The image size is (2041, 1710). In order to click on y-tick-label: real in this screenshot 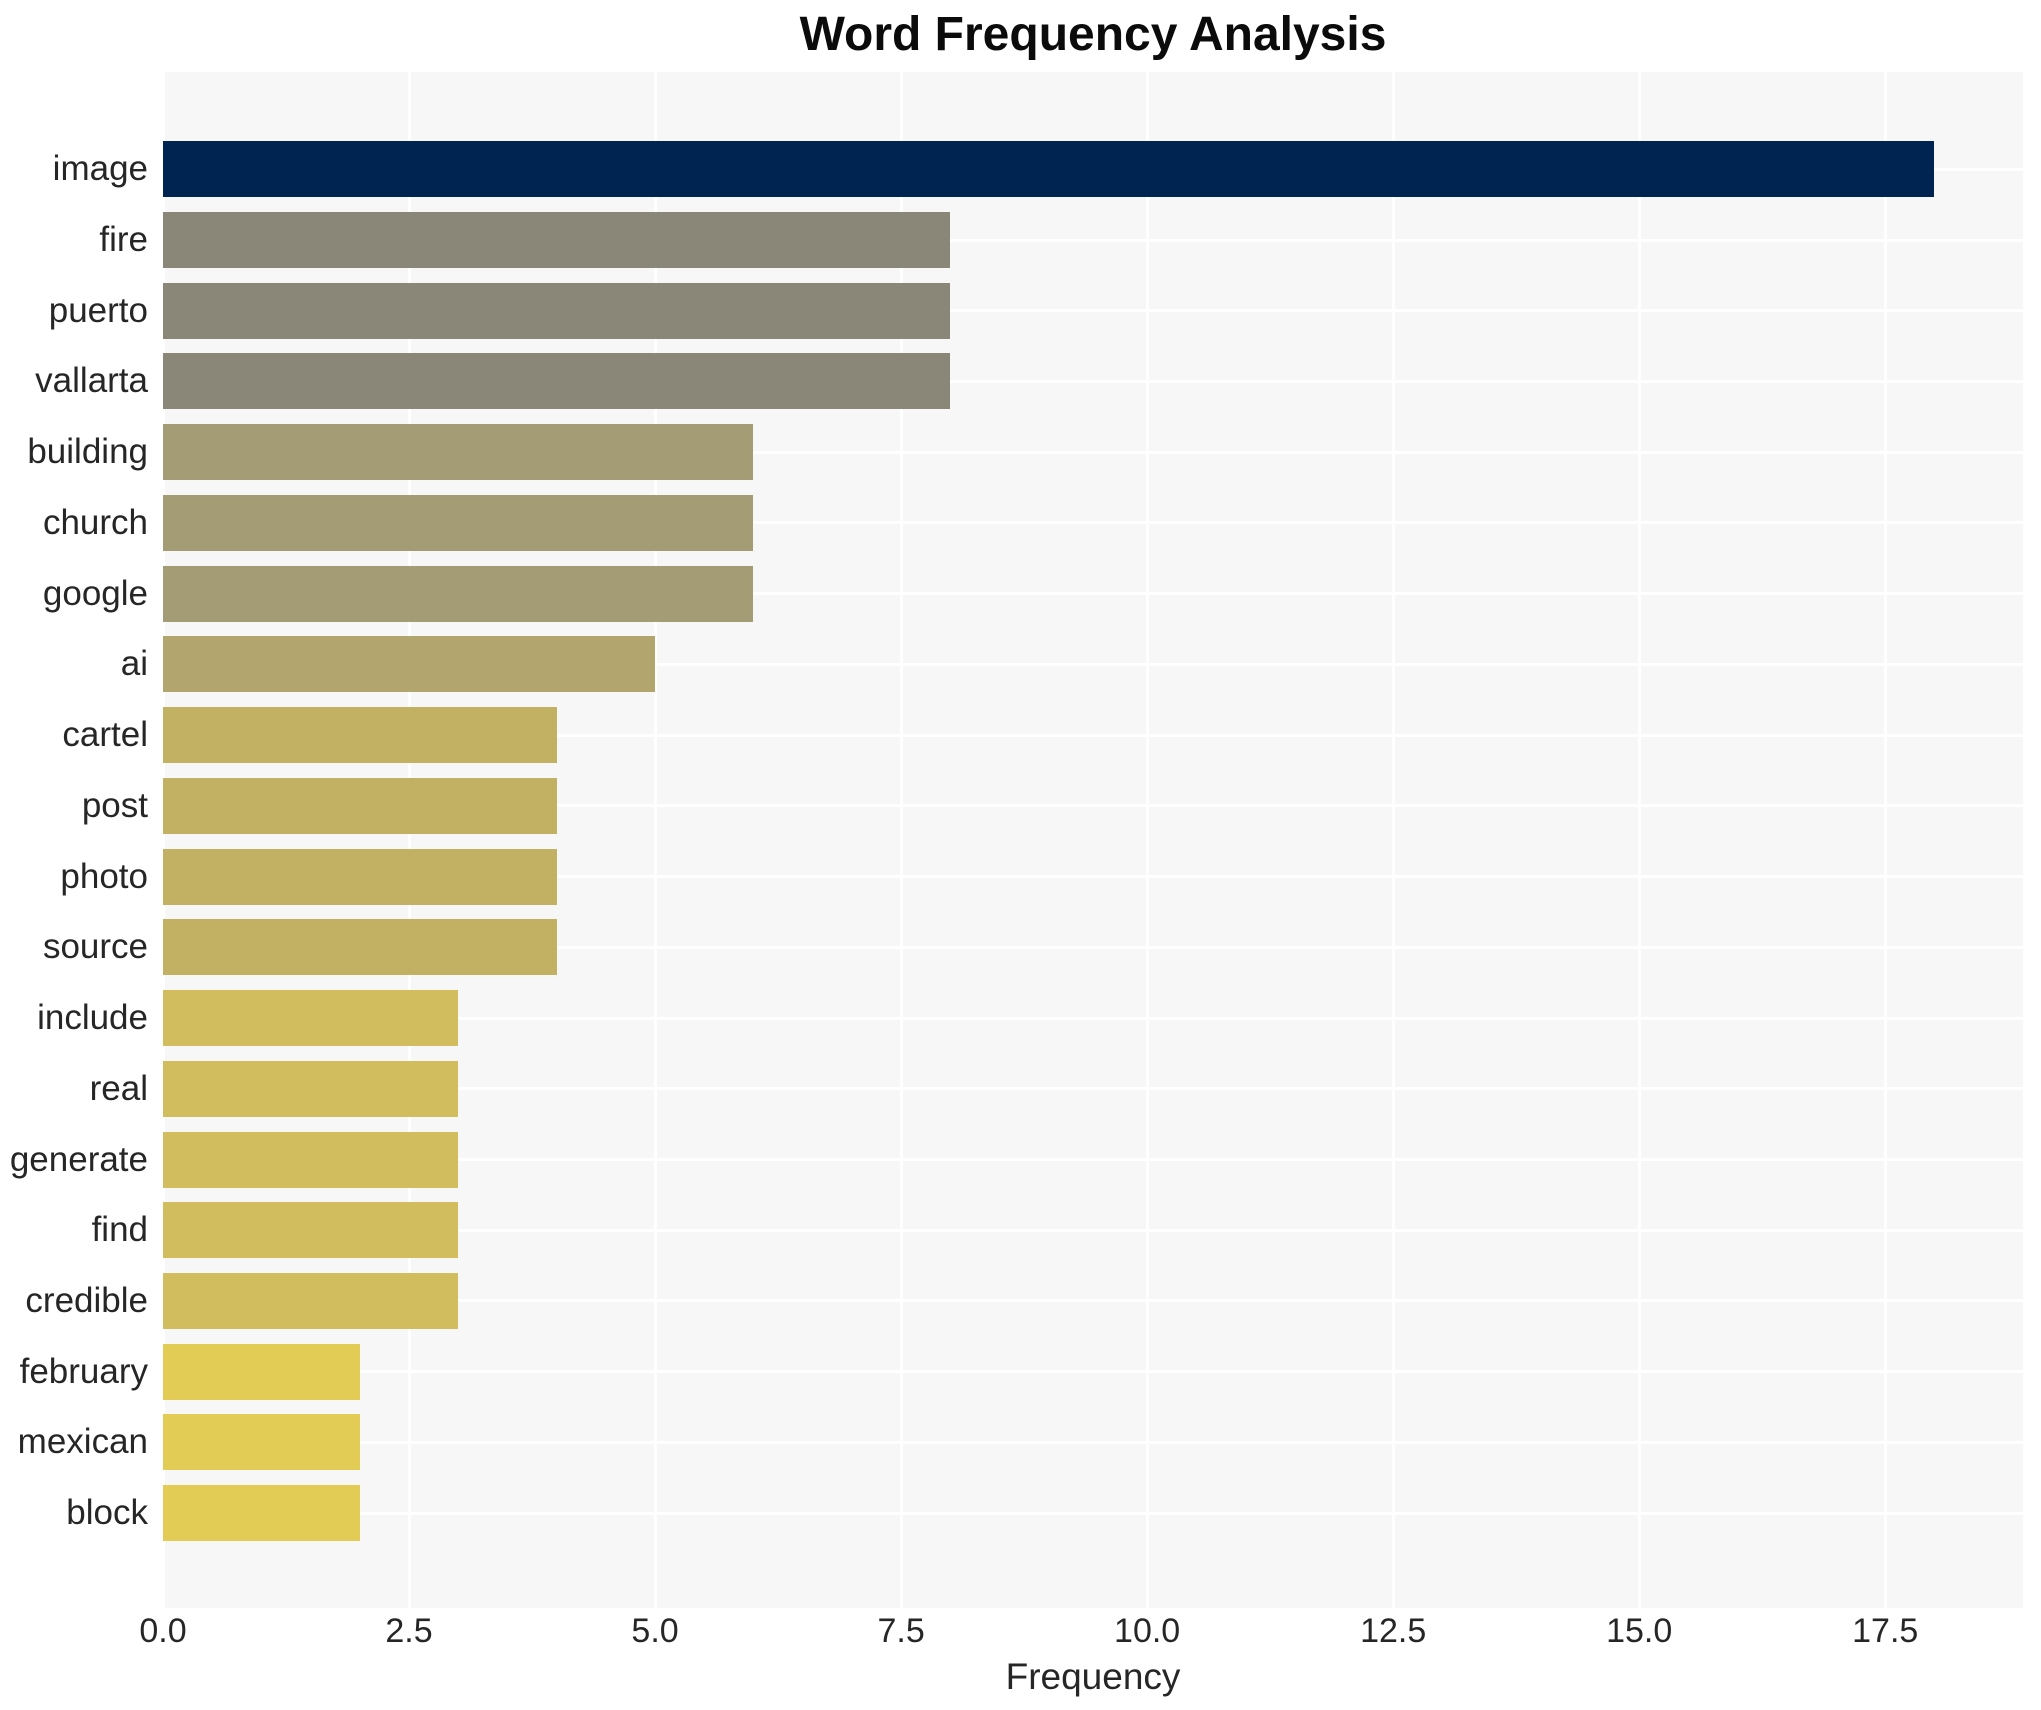, I will do `click(118, 1088)`.